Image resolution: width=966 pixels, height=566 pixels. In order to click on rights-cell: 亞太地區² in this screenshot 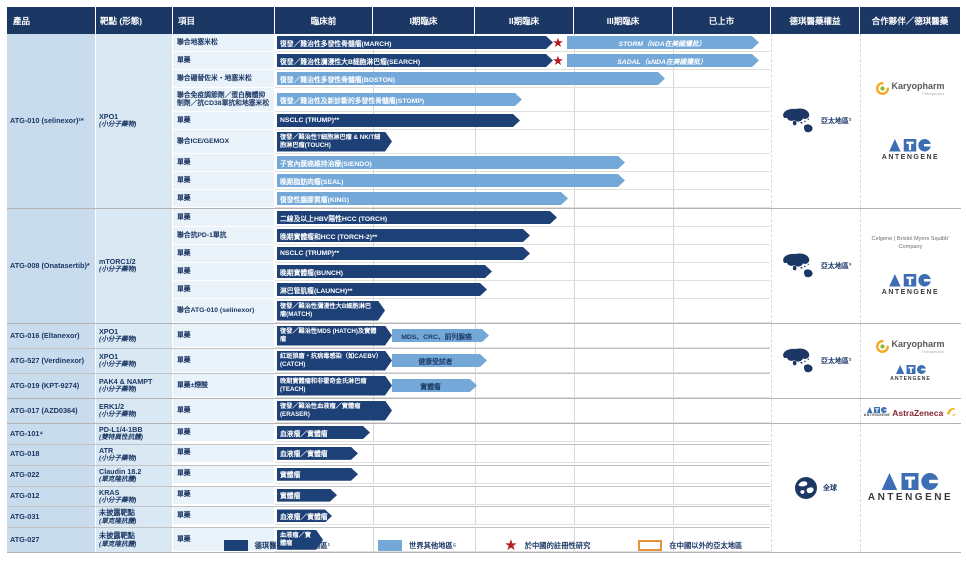, I will do `click(815, 361)`.